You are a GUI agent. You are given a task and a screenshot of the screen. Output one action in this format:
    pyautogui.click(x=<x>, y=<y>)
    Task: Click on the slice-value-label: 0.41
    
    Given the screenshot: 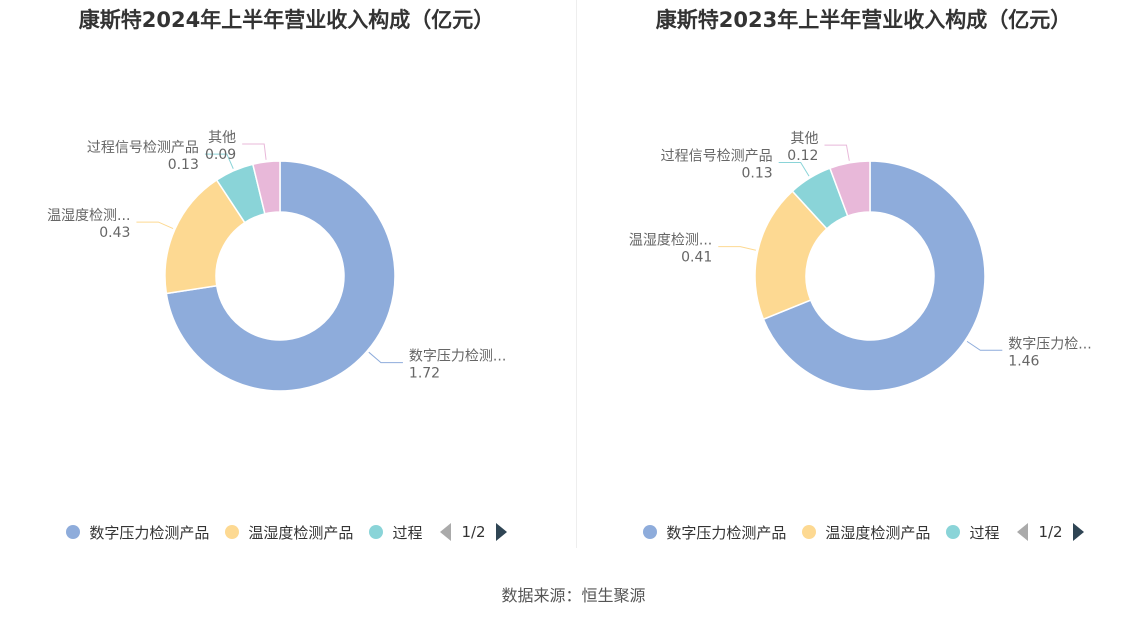 What is the action you would take?
    pyautogui.click(x=696, y=258)
    